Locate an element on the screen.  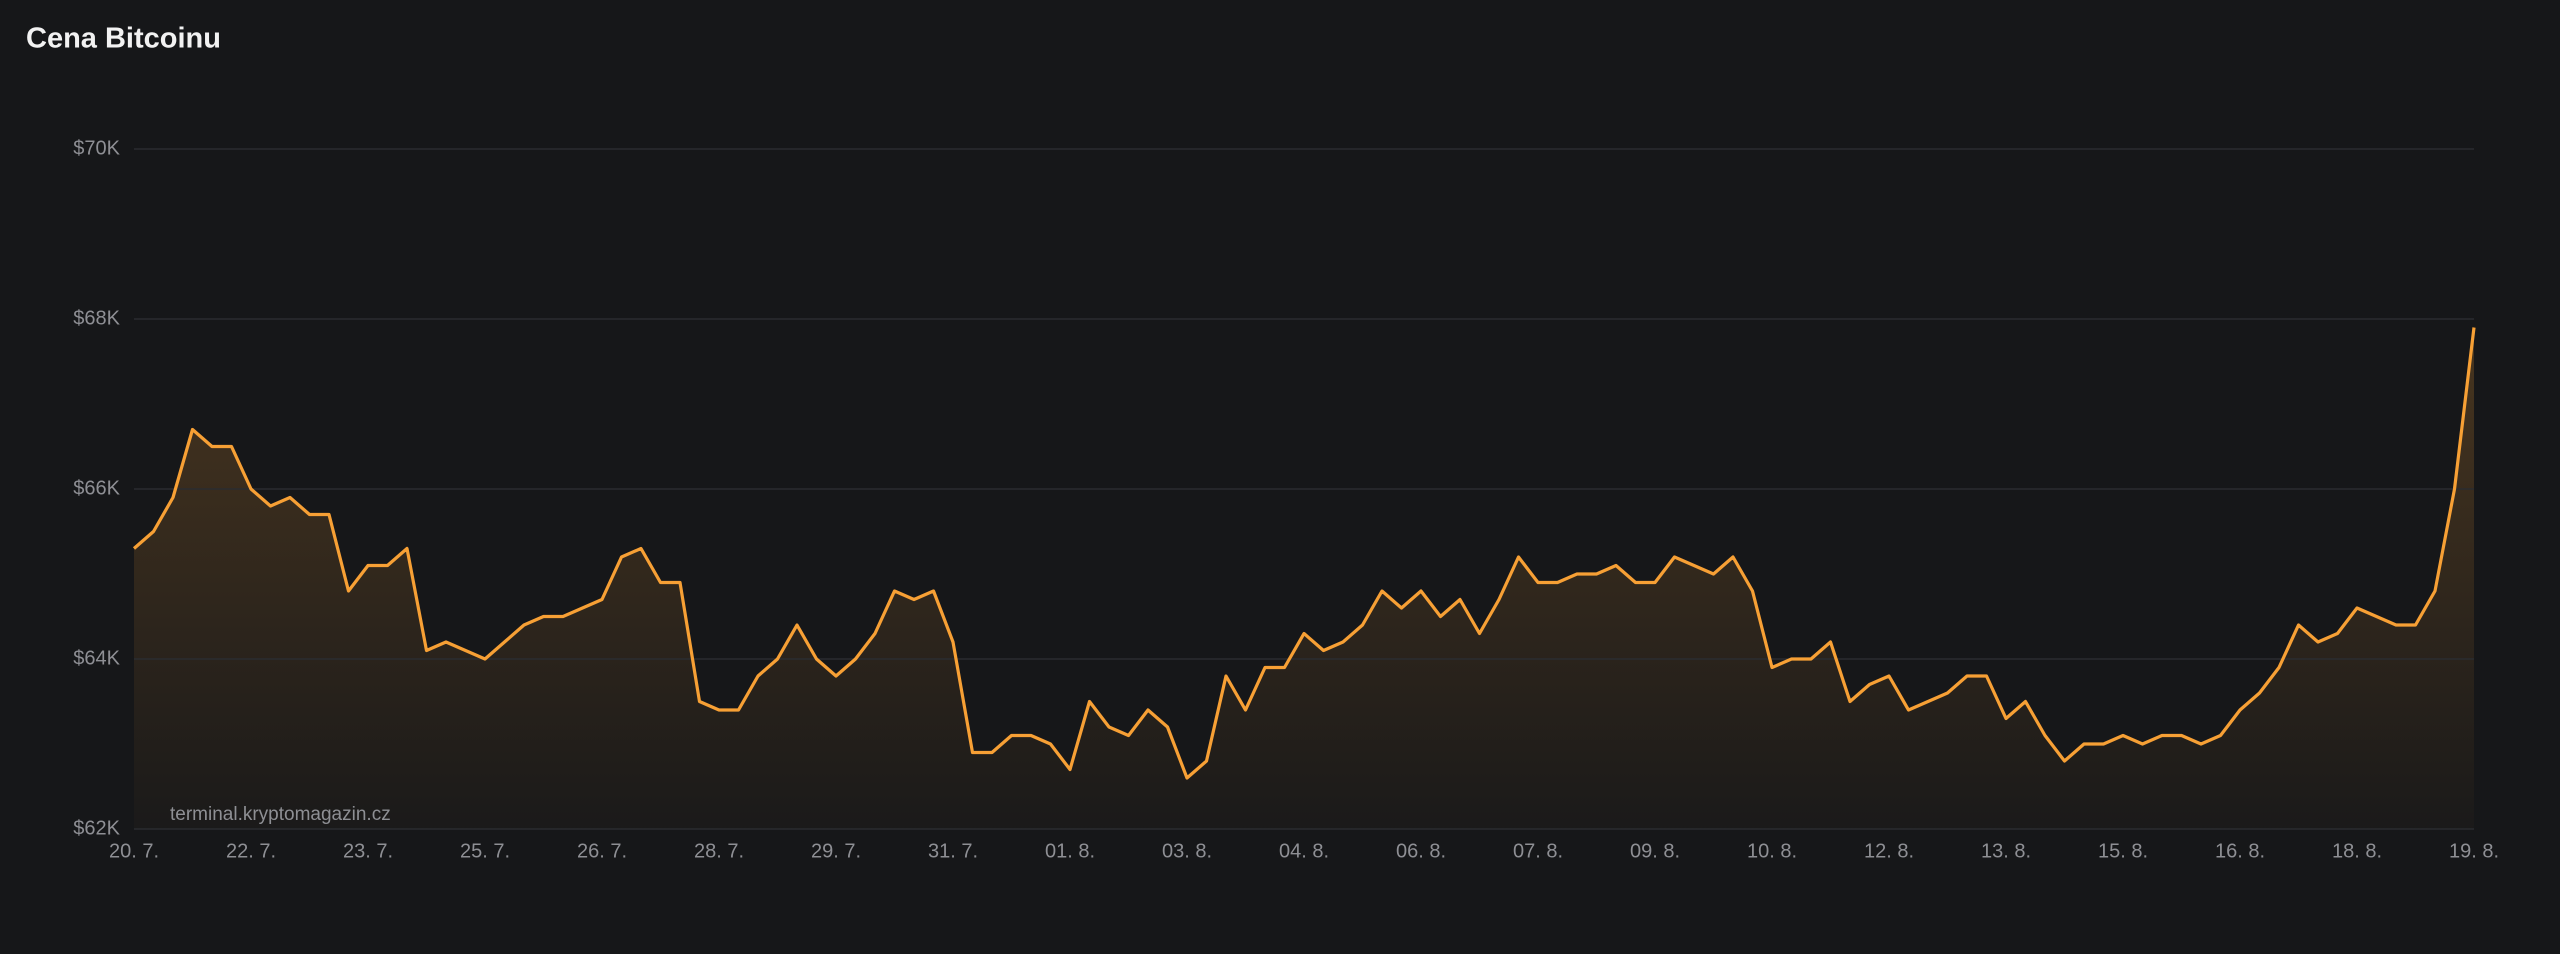
y-tick-label: $64K is located at coordinates (96, 658).